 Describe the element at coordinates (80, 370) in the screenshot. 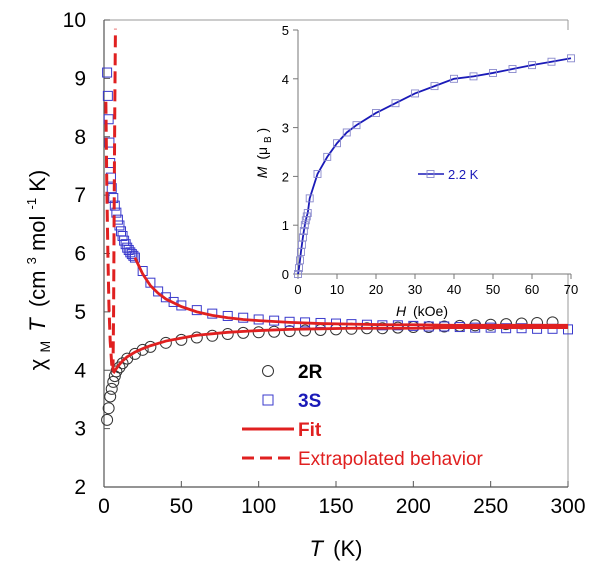

I see `main-y-tick-label: 4` at that location.